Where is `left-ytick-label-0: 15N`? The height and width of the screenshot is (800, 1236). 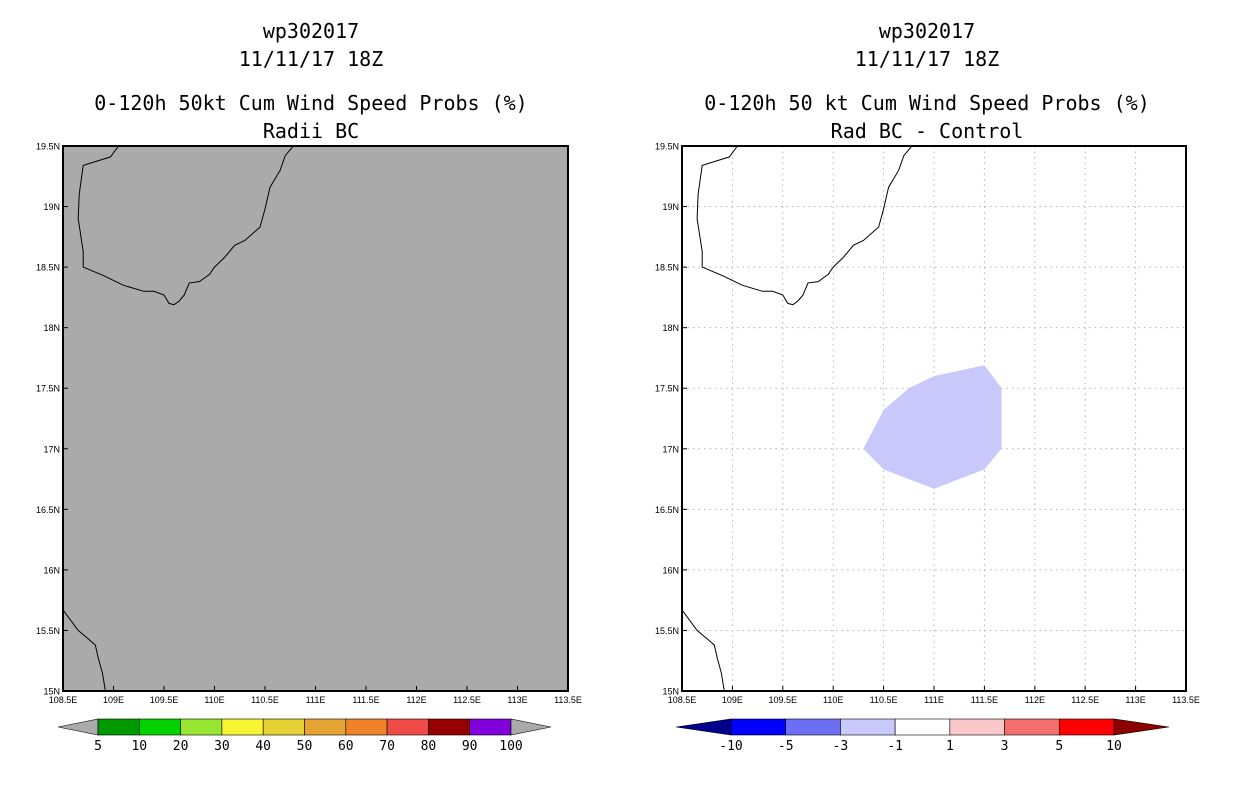
left-ytick-label-0: 15N is located at coordinates (51, 692).